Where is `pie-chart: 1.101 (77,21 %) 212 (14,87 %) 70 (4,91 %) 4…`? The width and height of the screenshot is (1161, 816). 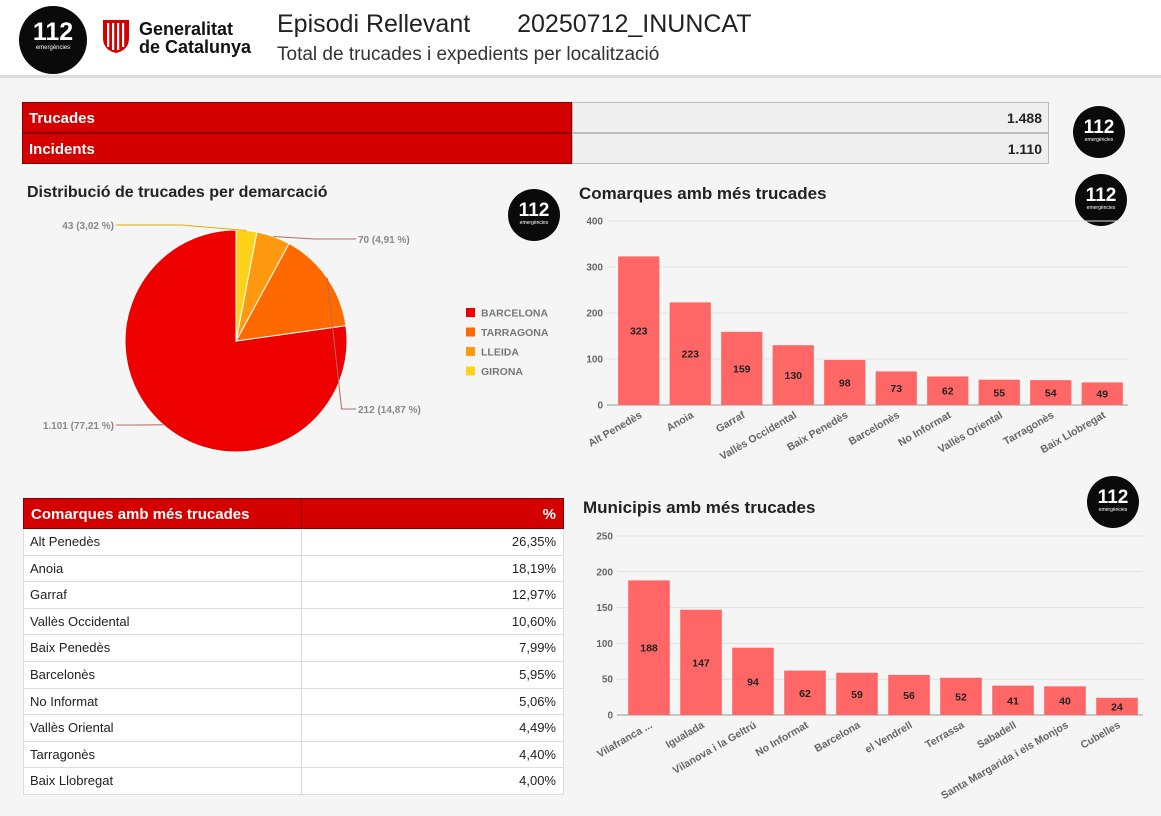
pie-chart: 1.101 (77,21 %) 212 (14,87 %) 70 (4,91 %) 4… is located at coordinates (296, 337).